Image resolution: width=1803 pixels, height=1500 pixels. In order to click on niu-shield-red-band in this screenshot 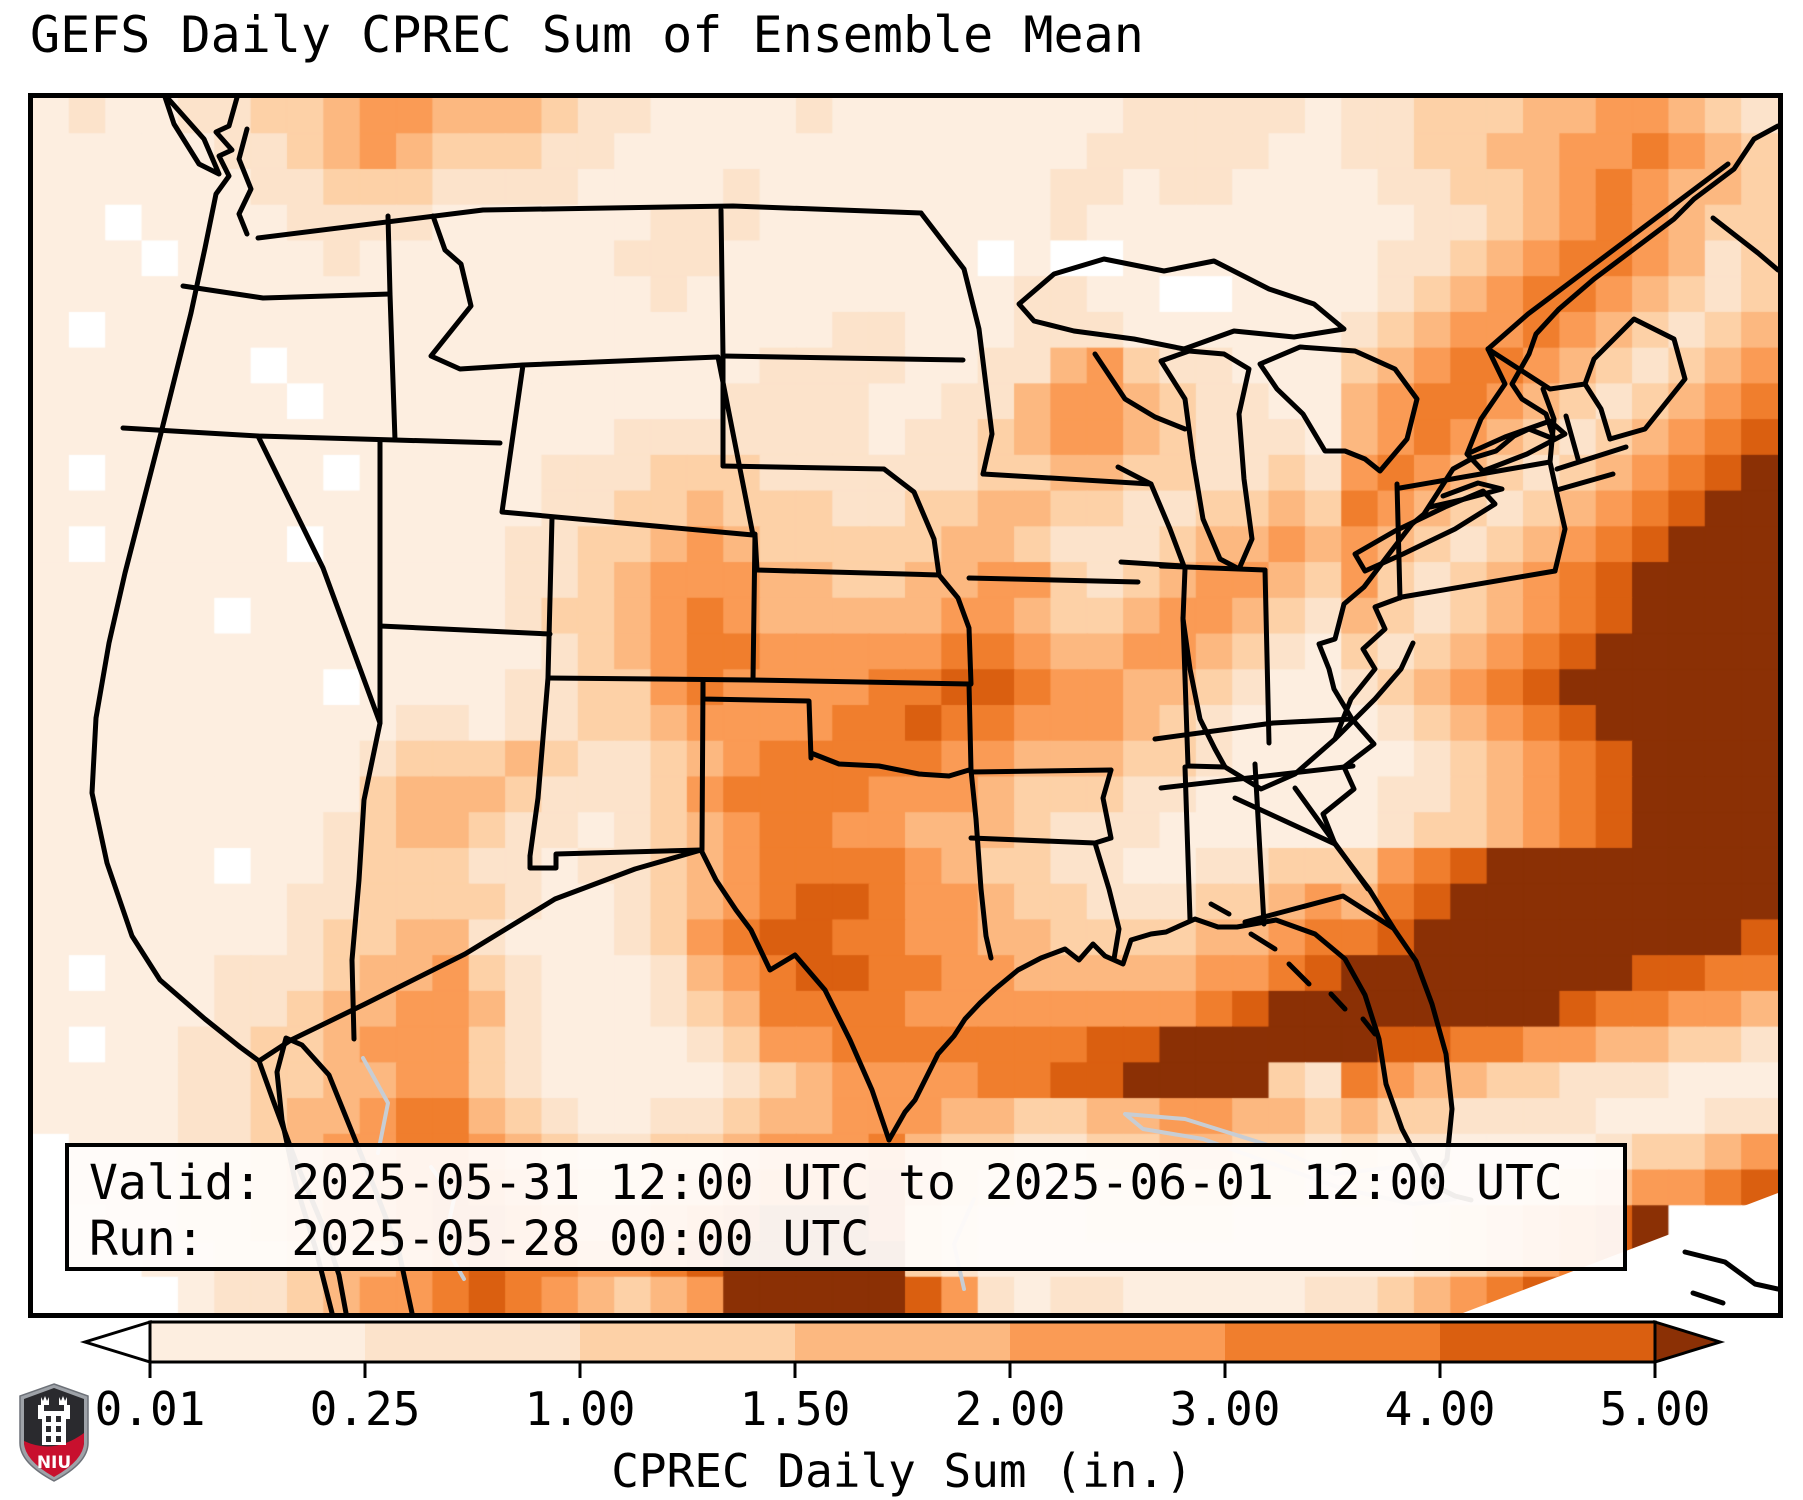, I will do `click(54, 1455)`.